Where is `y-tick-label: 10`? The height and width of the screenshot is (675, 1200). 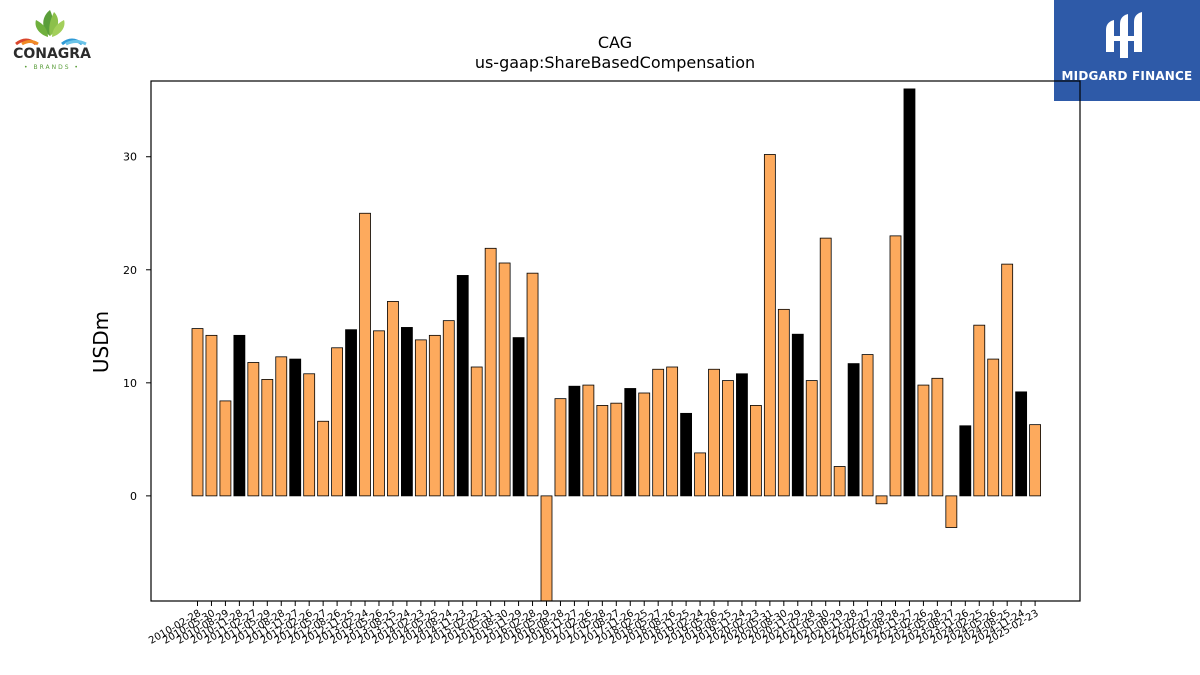
y-tick-label: 10 is located at coordinates (130, 383).